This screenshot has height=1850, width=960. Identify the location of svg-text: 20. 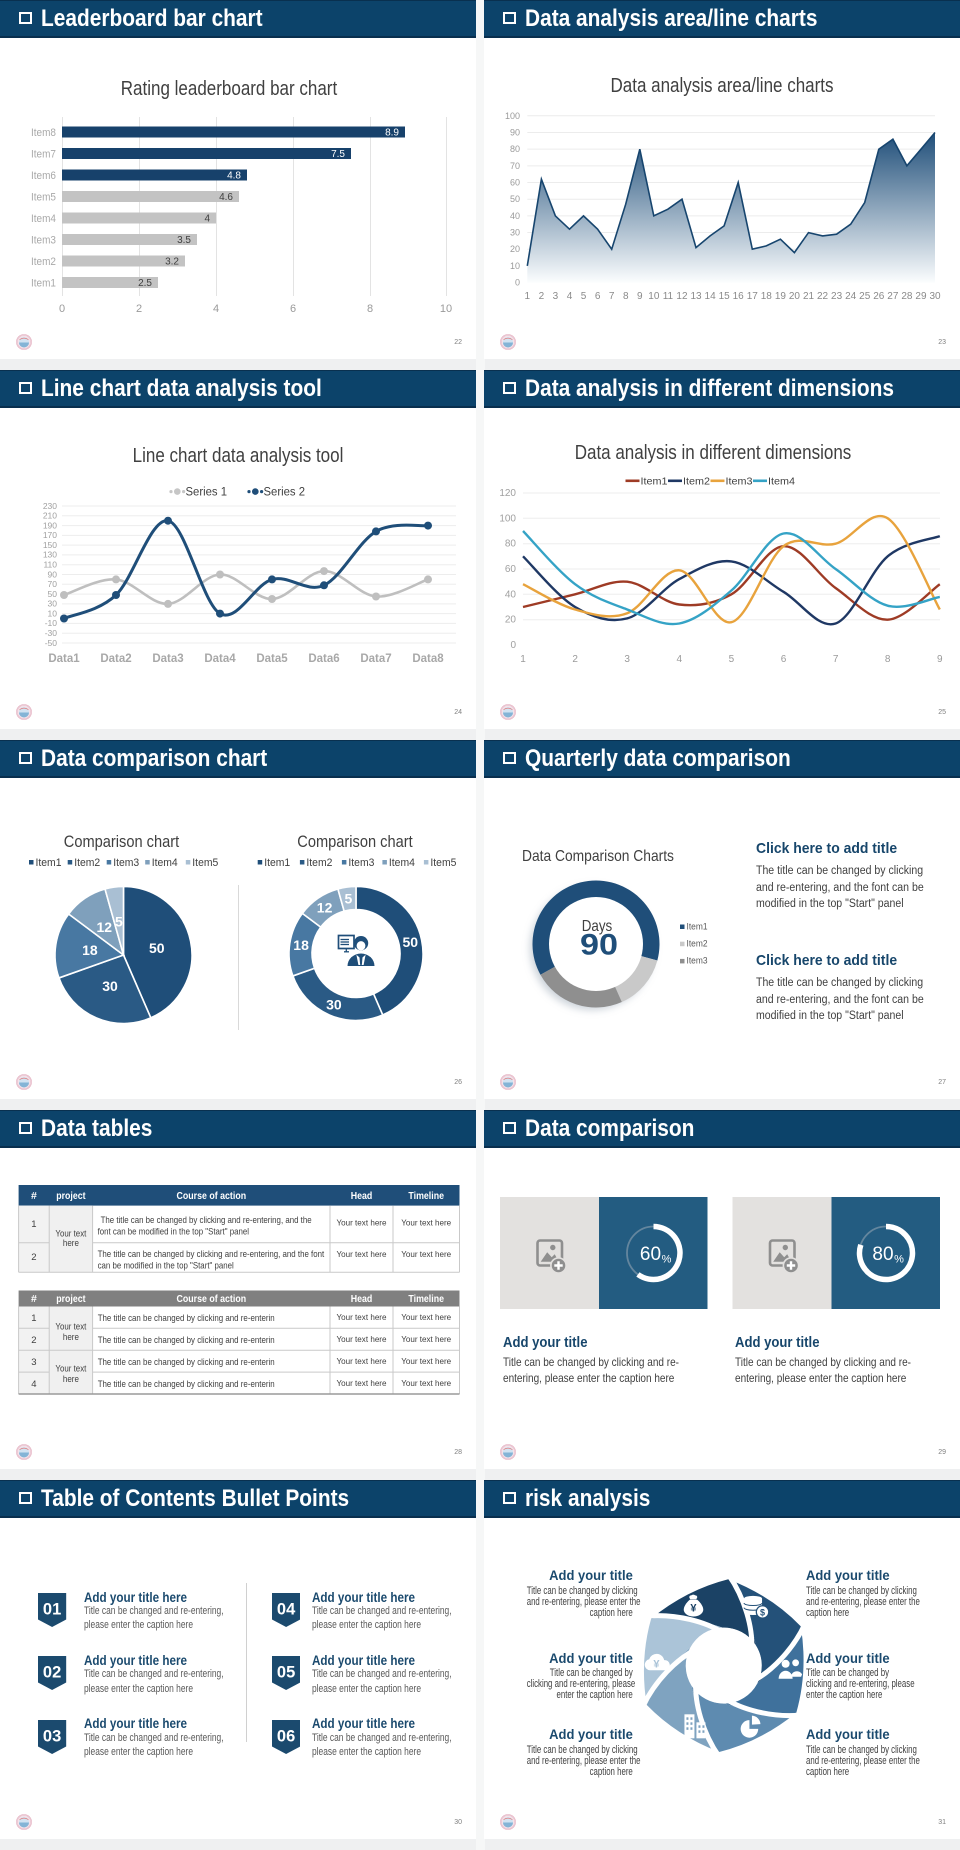
(515, 249).